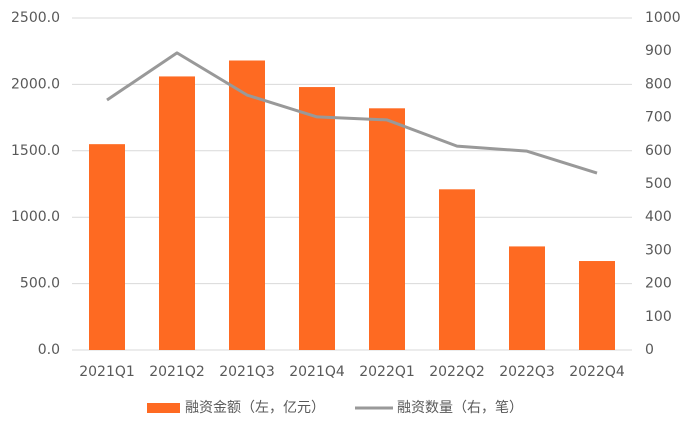 The image size is (693, 436). Describe the element at coordinates (107, 372) in the screenshot. I see `x-tick-label: 2021Q1` at that location.